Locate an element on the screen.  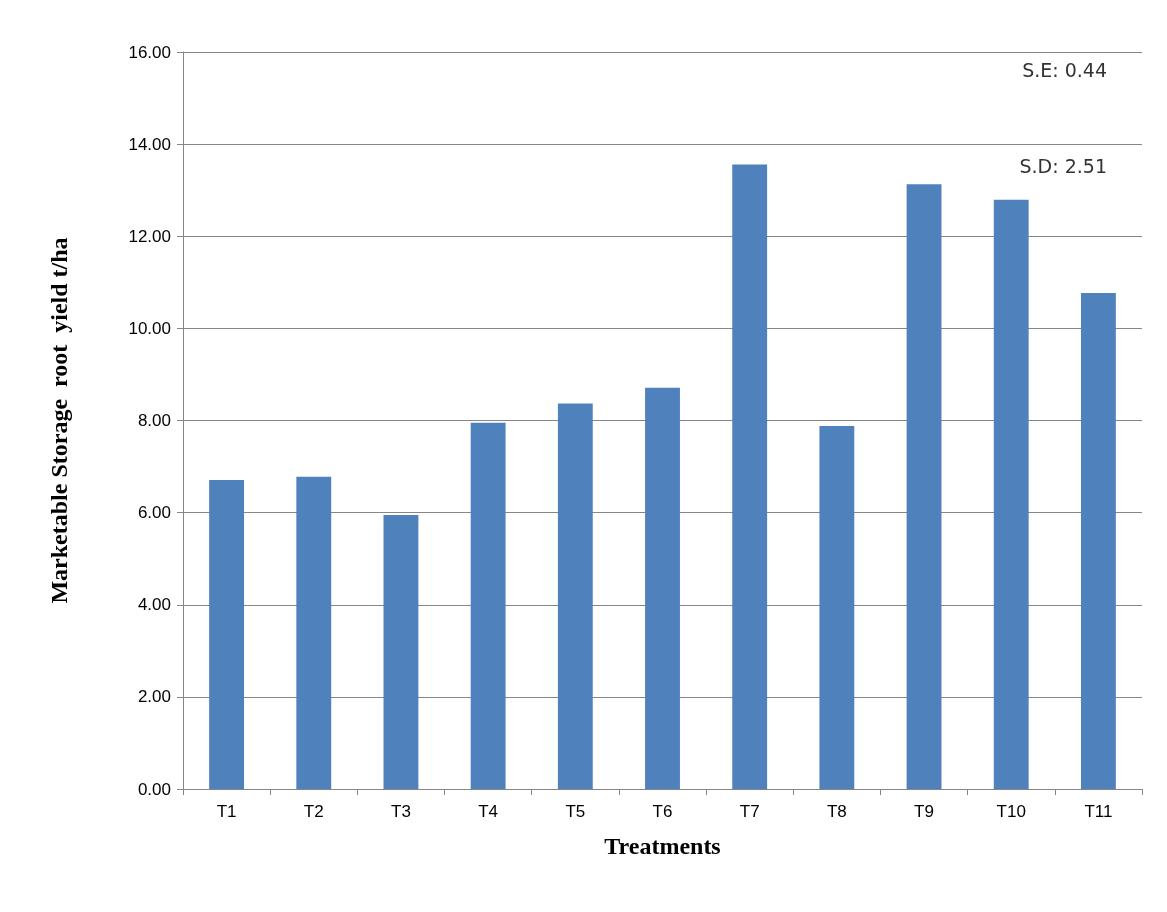
x-tick-label: T2 is located at coordinates (313, 811).